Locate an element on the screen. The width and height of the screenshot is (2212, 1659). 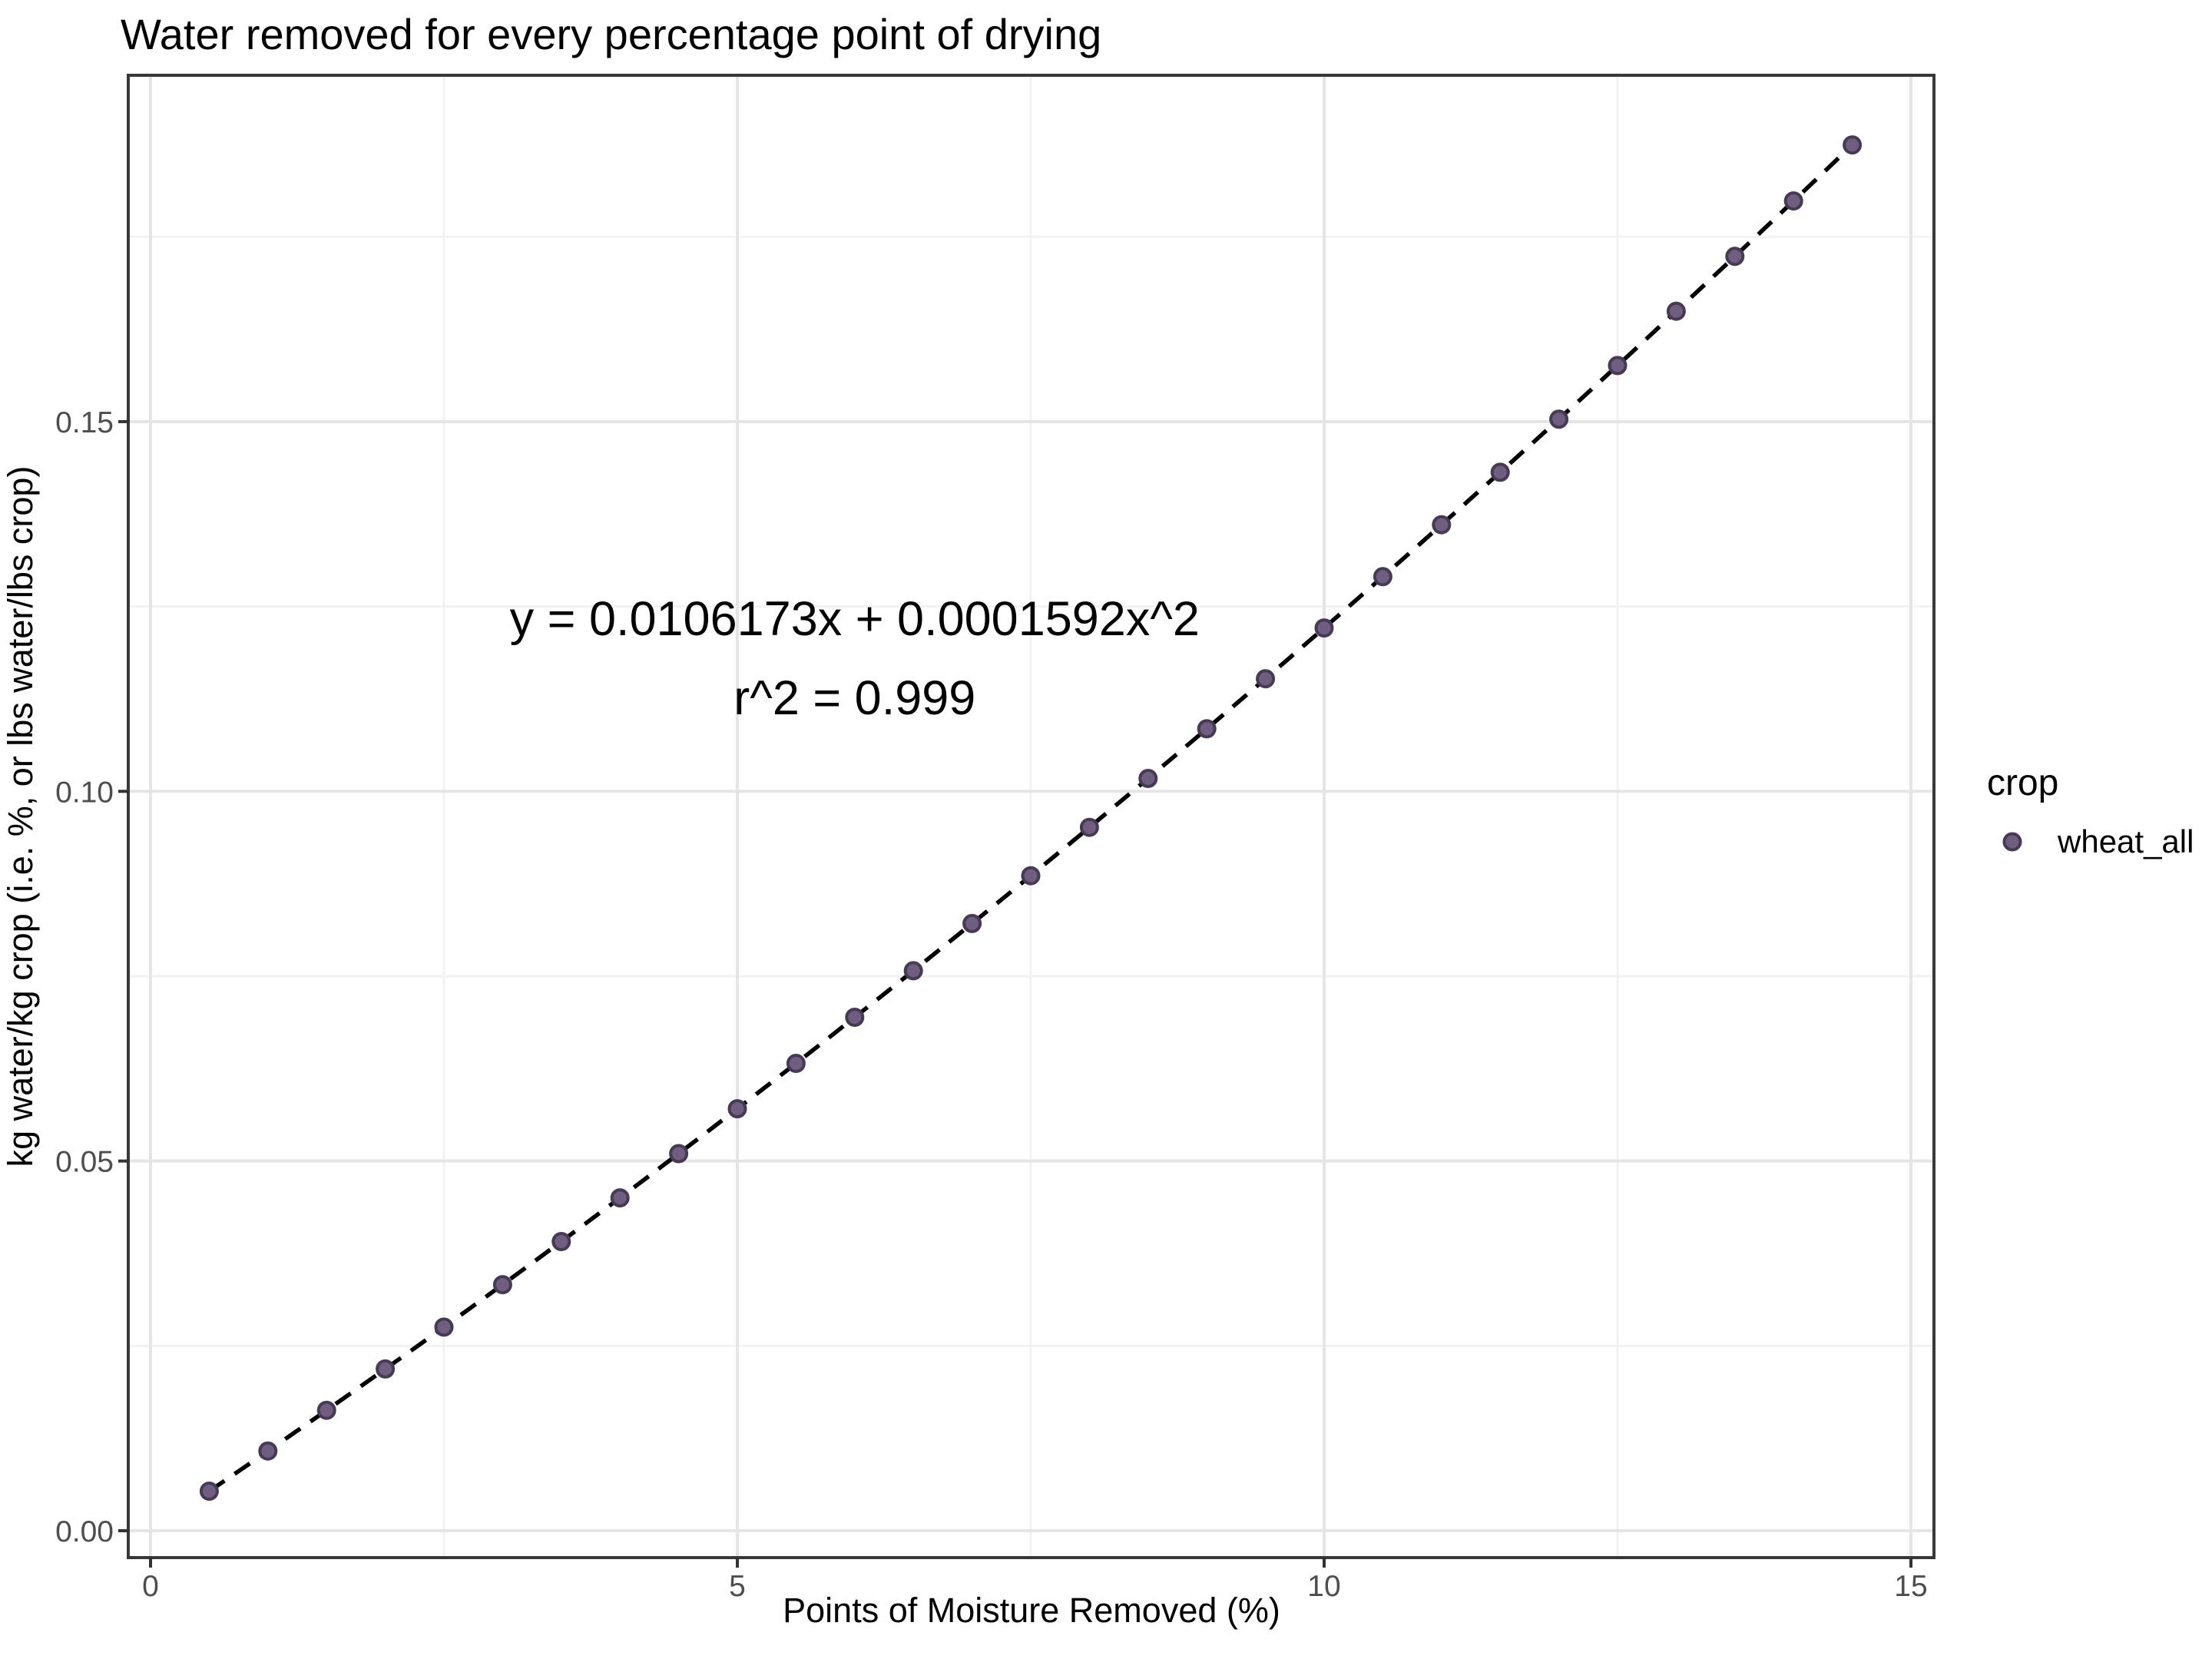
y-tick-label: 0.15 is located at coordinates (84, 423).